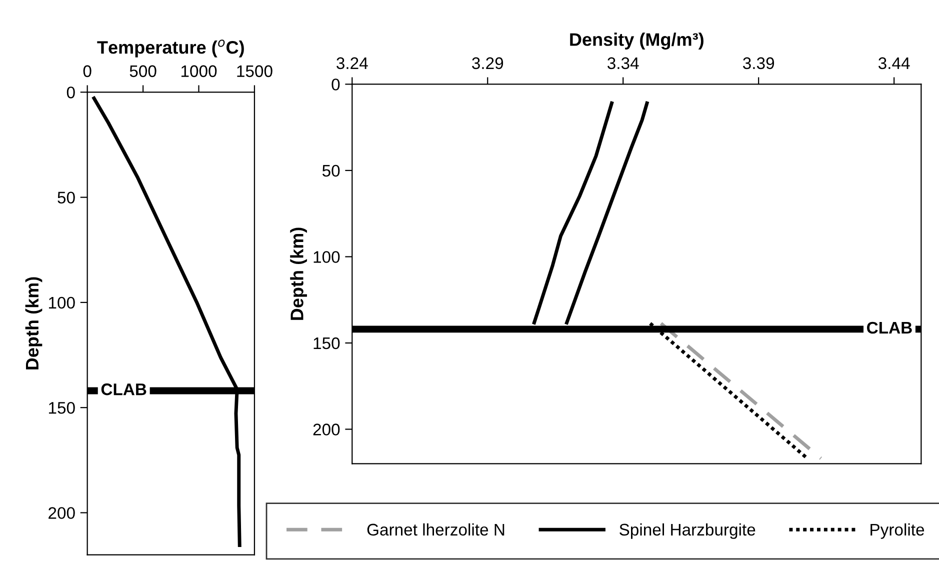 The width and height of the screenshot is (939, 569). I want to click on legend-label: Pyrolite, so click(897, 531).